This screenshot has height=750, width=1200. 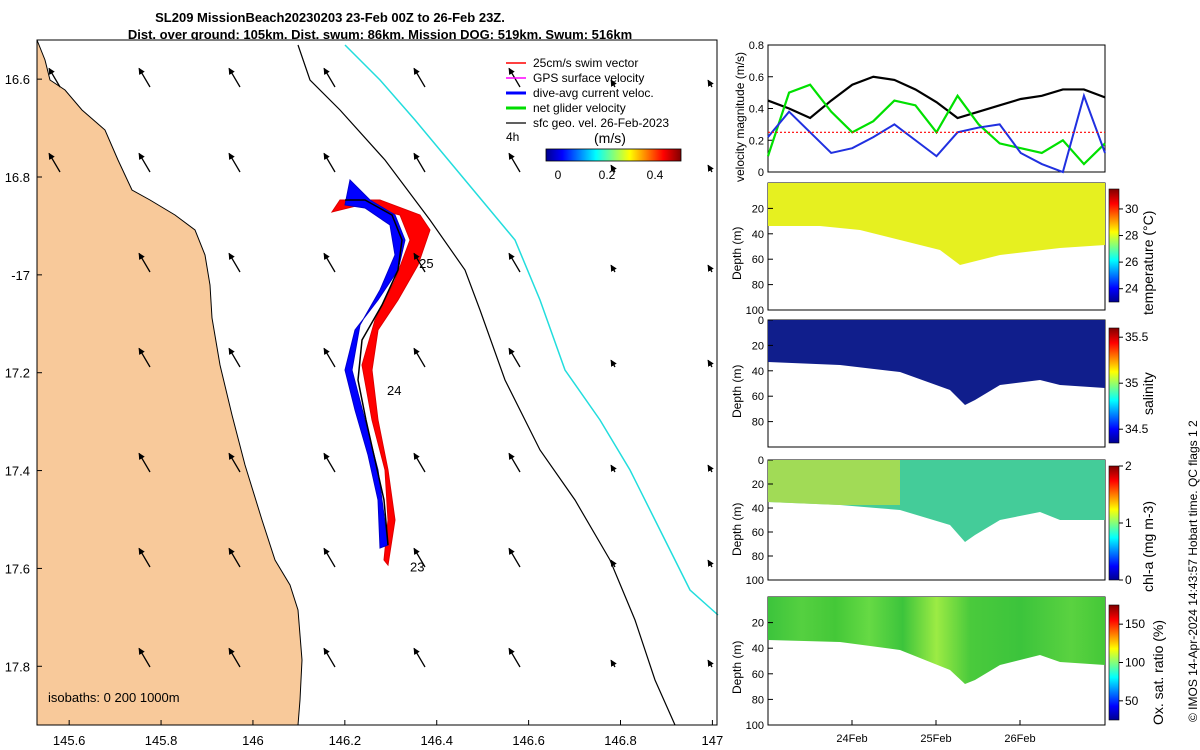 What do you see at coordinates (1128, 466) in the screenshot?
I see `colorbar-tick-label: 2` at bounding box center [1128, 466].